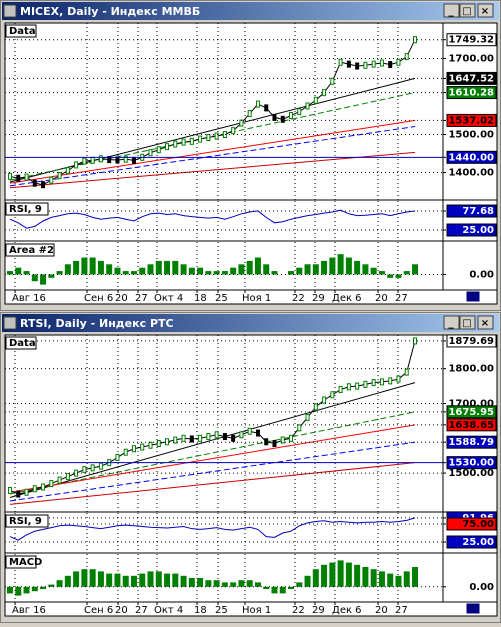  Describe the element at coordinates (471, 473) in the screenshot. I see `y-tick-label: 1500.00` at that location.